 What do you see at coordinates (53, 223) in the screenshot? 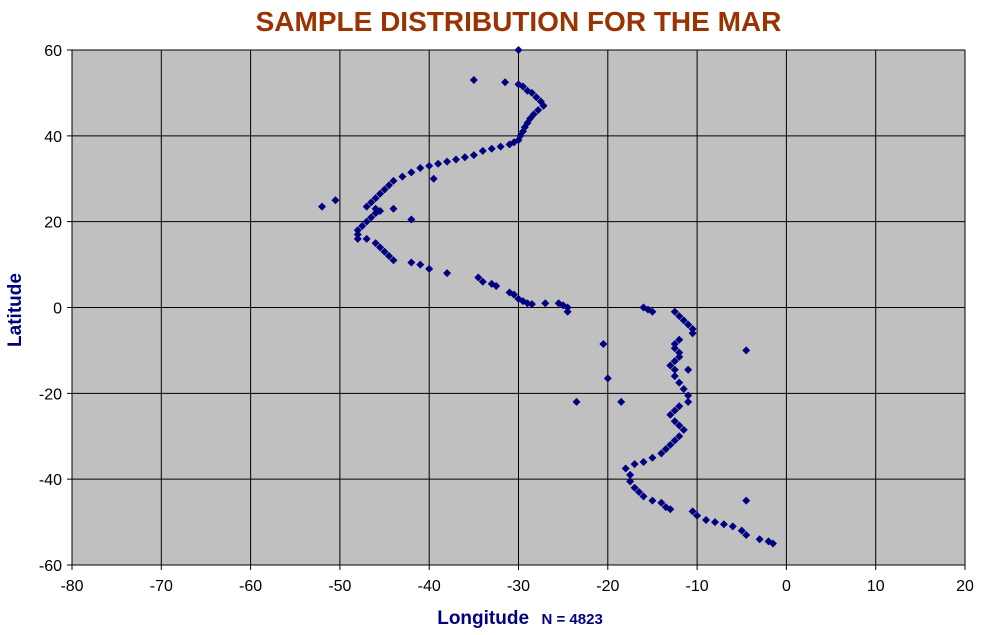
I see `y-tick-label: 20` at bounding box center [53, 223].